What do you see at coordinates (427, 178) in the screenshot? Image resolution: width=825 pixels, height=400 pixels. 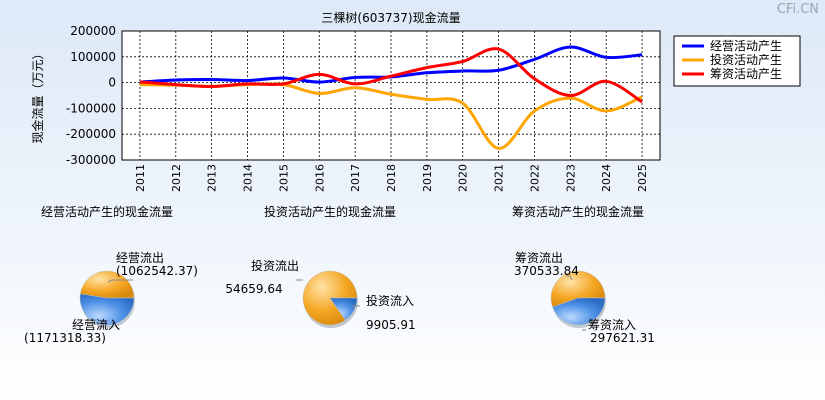 I see `x-tick-label: 2019` at bounding box center [427, 178].